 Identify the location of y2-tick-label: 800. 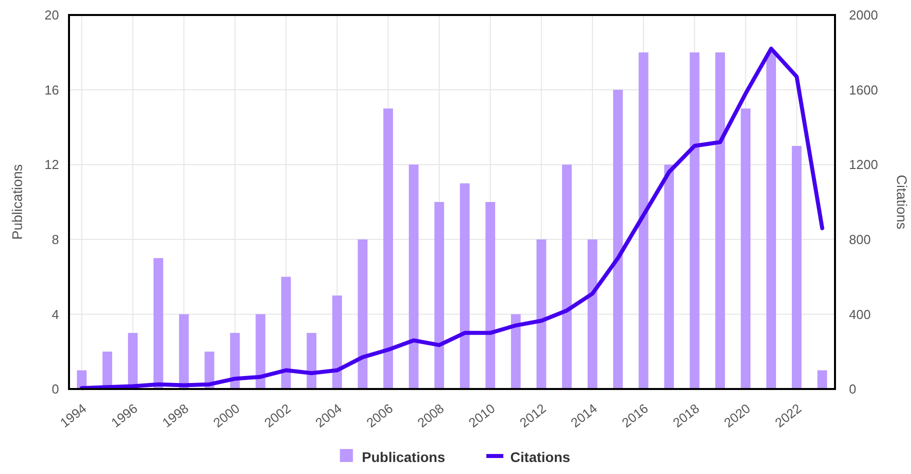
(860, 239).